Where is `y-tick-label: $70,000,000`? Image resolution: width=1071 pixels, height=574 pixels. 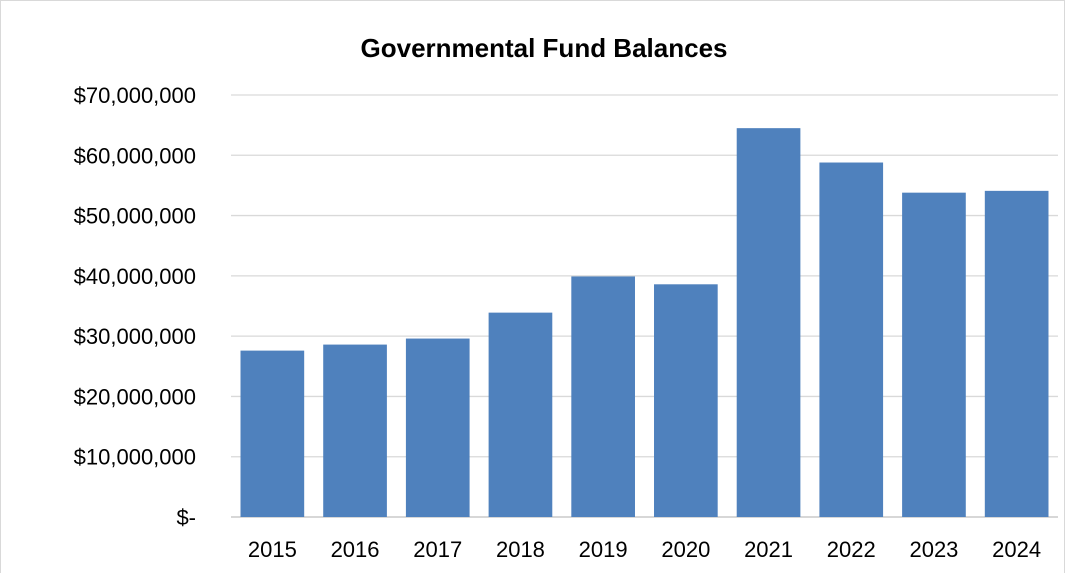 y-tick-label: $70,000,000 is located at coordinates (135, 95).